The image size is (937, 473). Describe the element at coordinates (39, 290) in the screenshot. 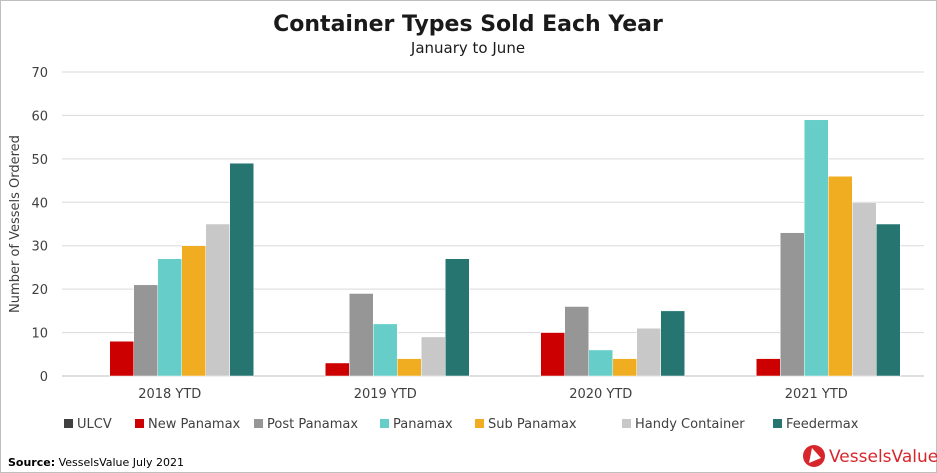

I see `y-tick-label: 20` at that location.